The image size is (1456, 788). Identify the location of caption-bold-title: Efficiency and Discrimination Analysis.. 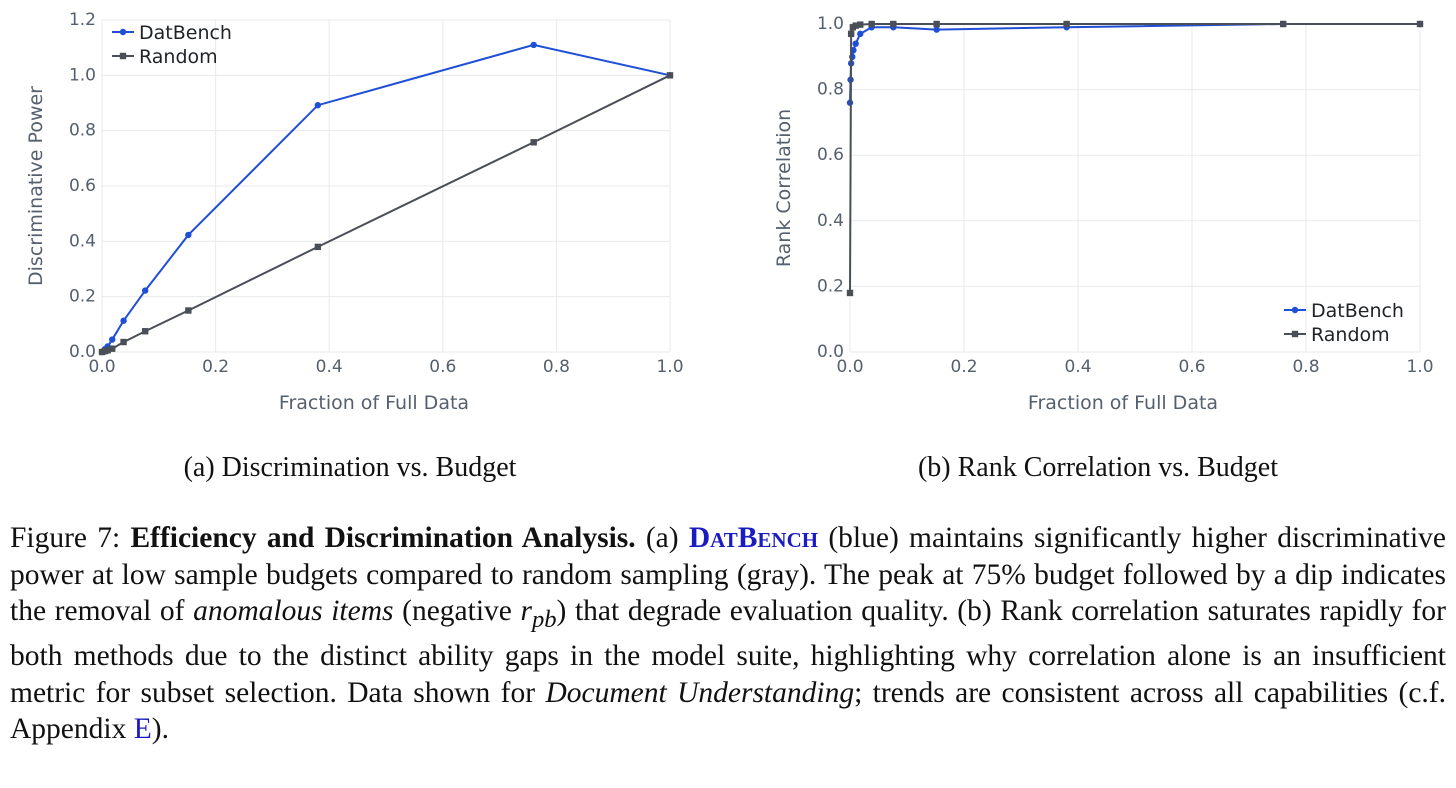
(383, 538).